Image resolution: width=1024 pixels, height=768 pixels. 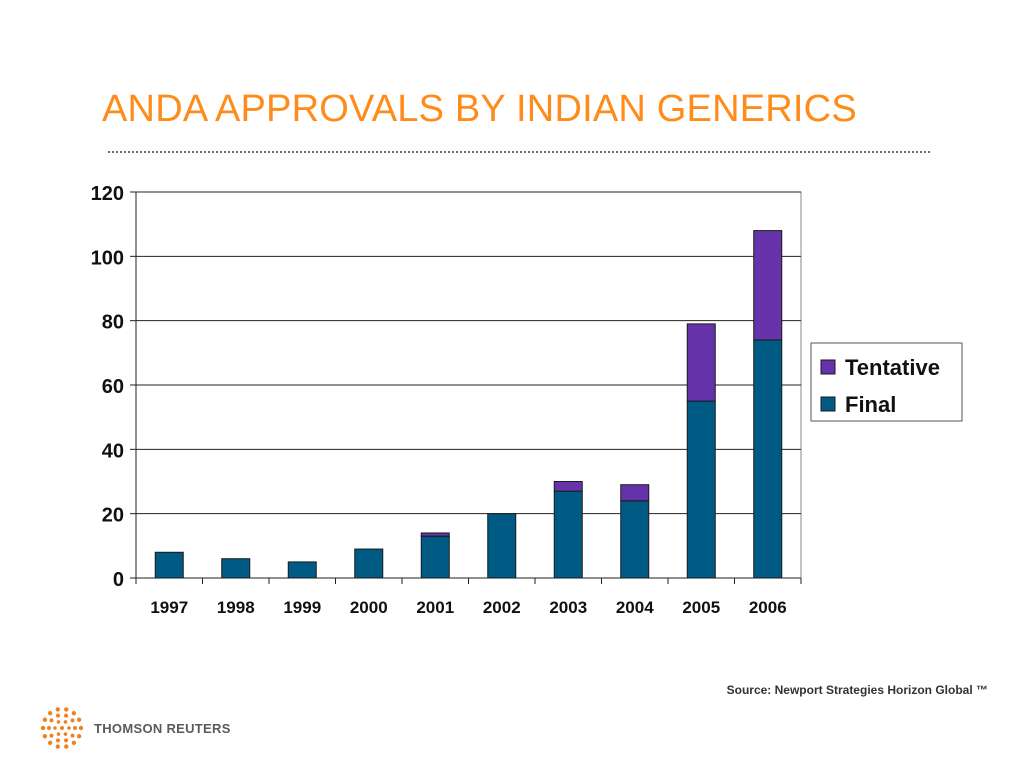 I want to click on x-tick-label: 2004, so click(x=635, y=607).